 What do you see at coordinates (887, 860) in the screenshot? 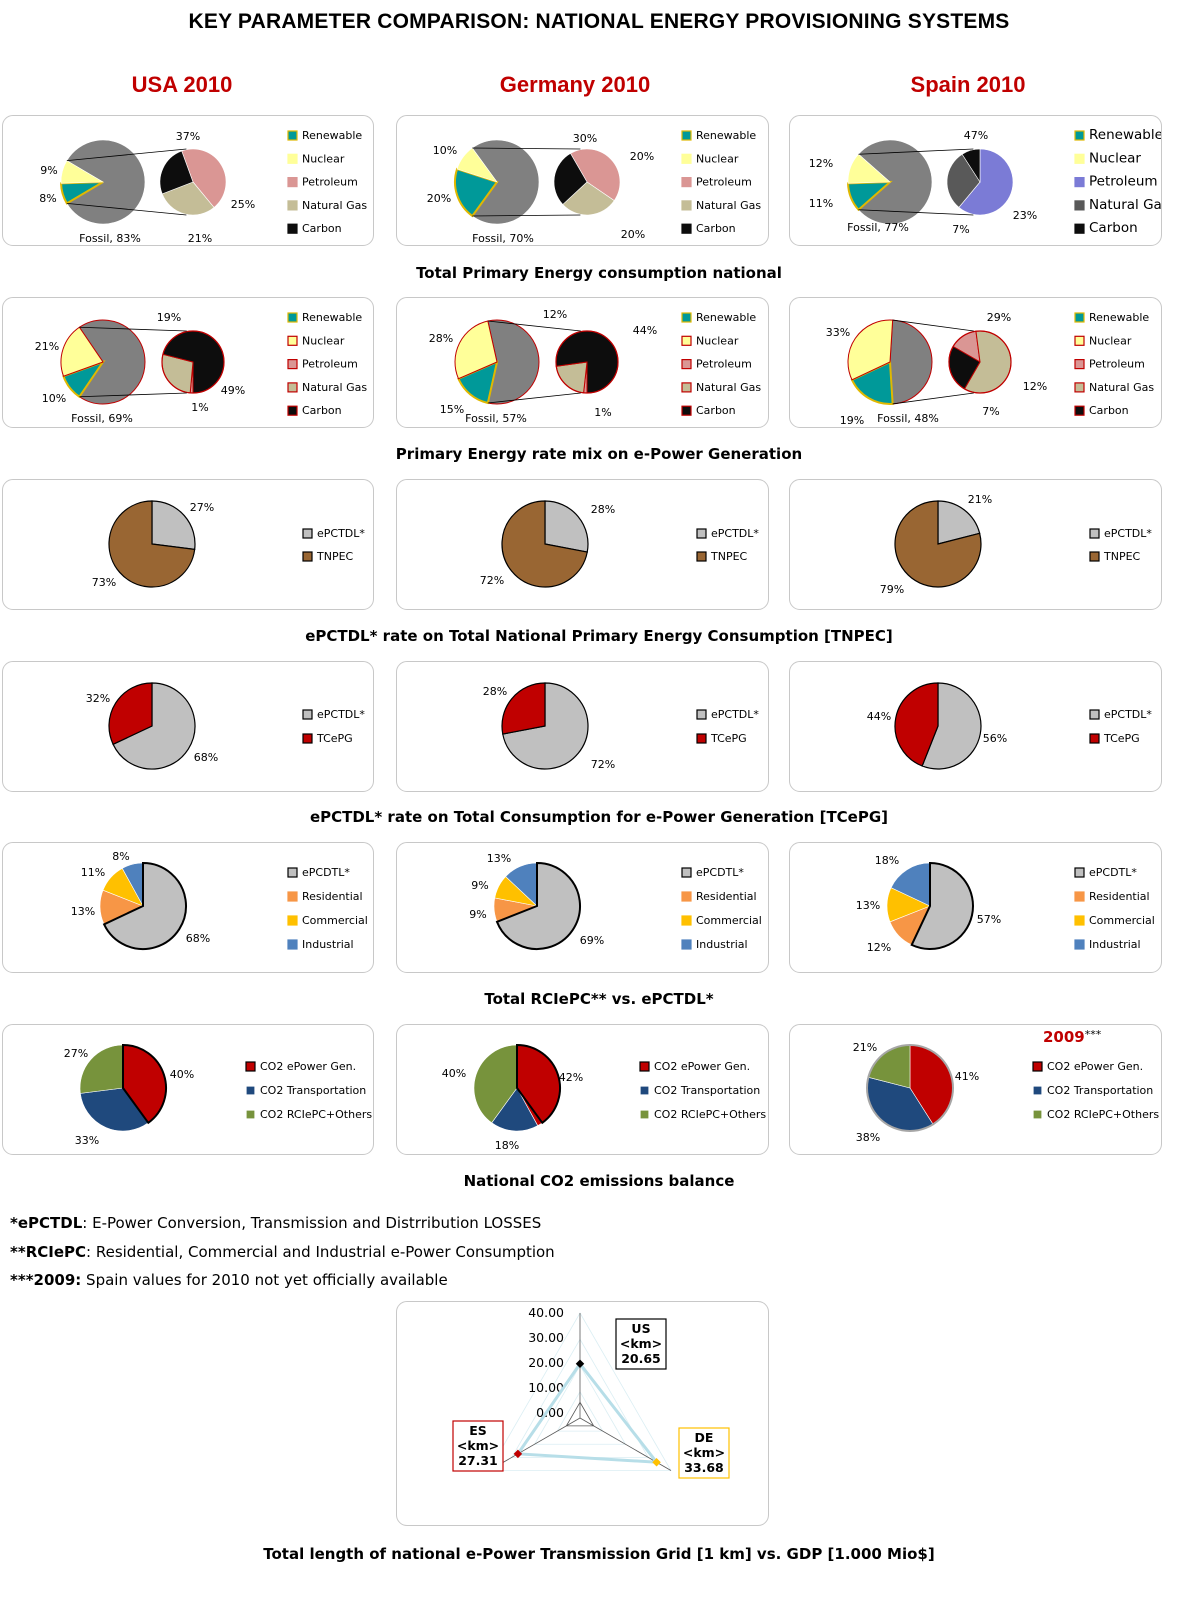
I see `data-label-industrial: 18%` at bounding box center [887, 860].